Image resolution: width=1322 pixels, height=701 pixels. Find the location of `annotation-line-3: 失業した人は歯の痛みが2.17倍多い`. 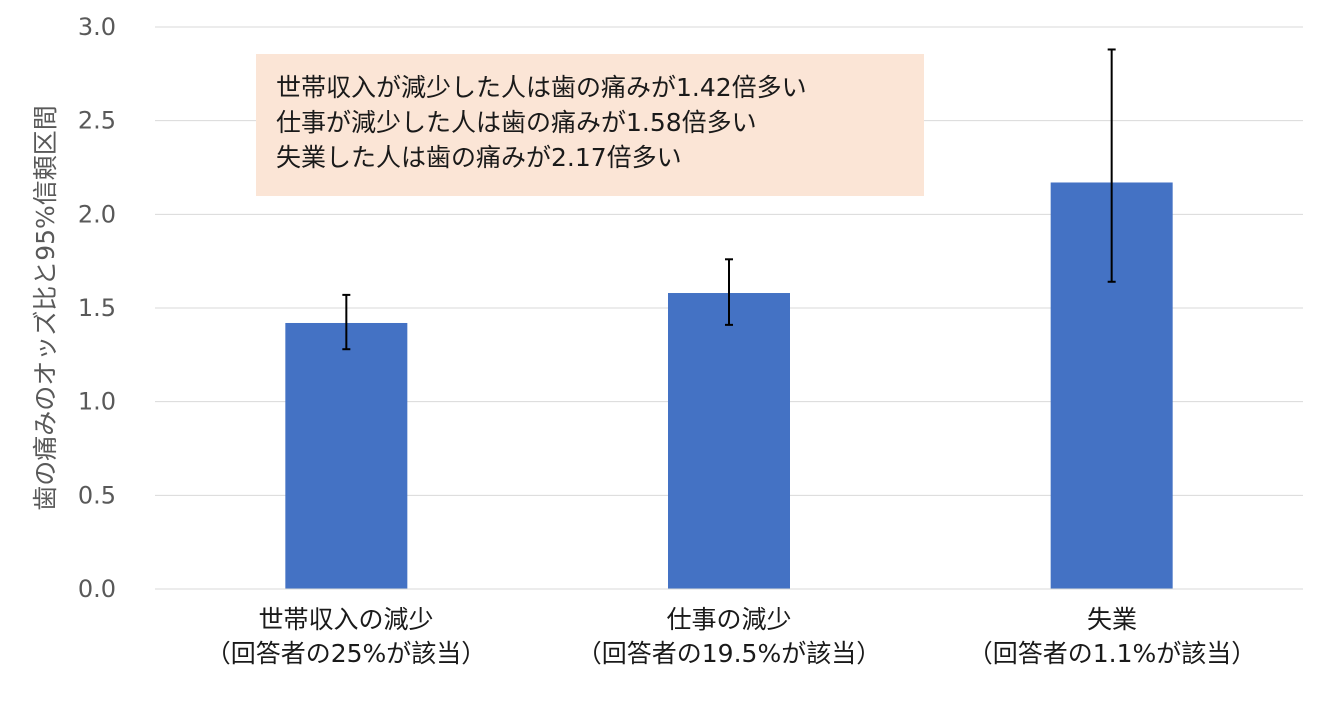

annotation-line-3: 失業した人は歯の痛みが2.17倍多い is located at coordinates (479, 157).